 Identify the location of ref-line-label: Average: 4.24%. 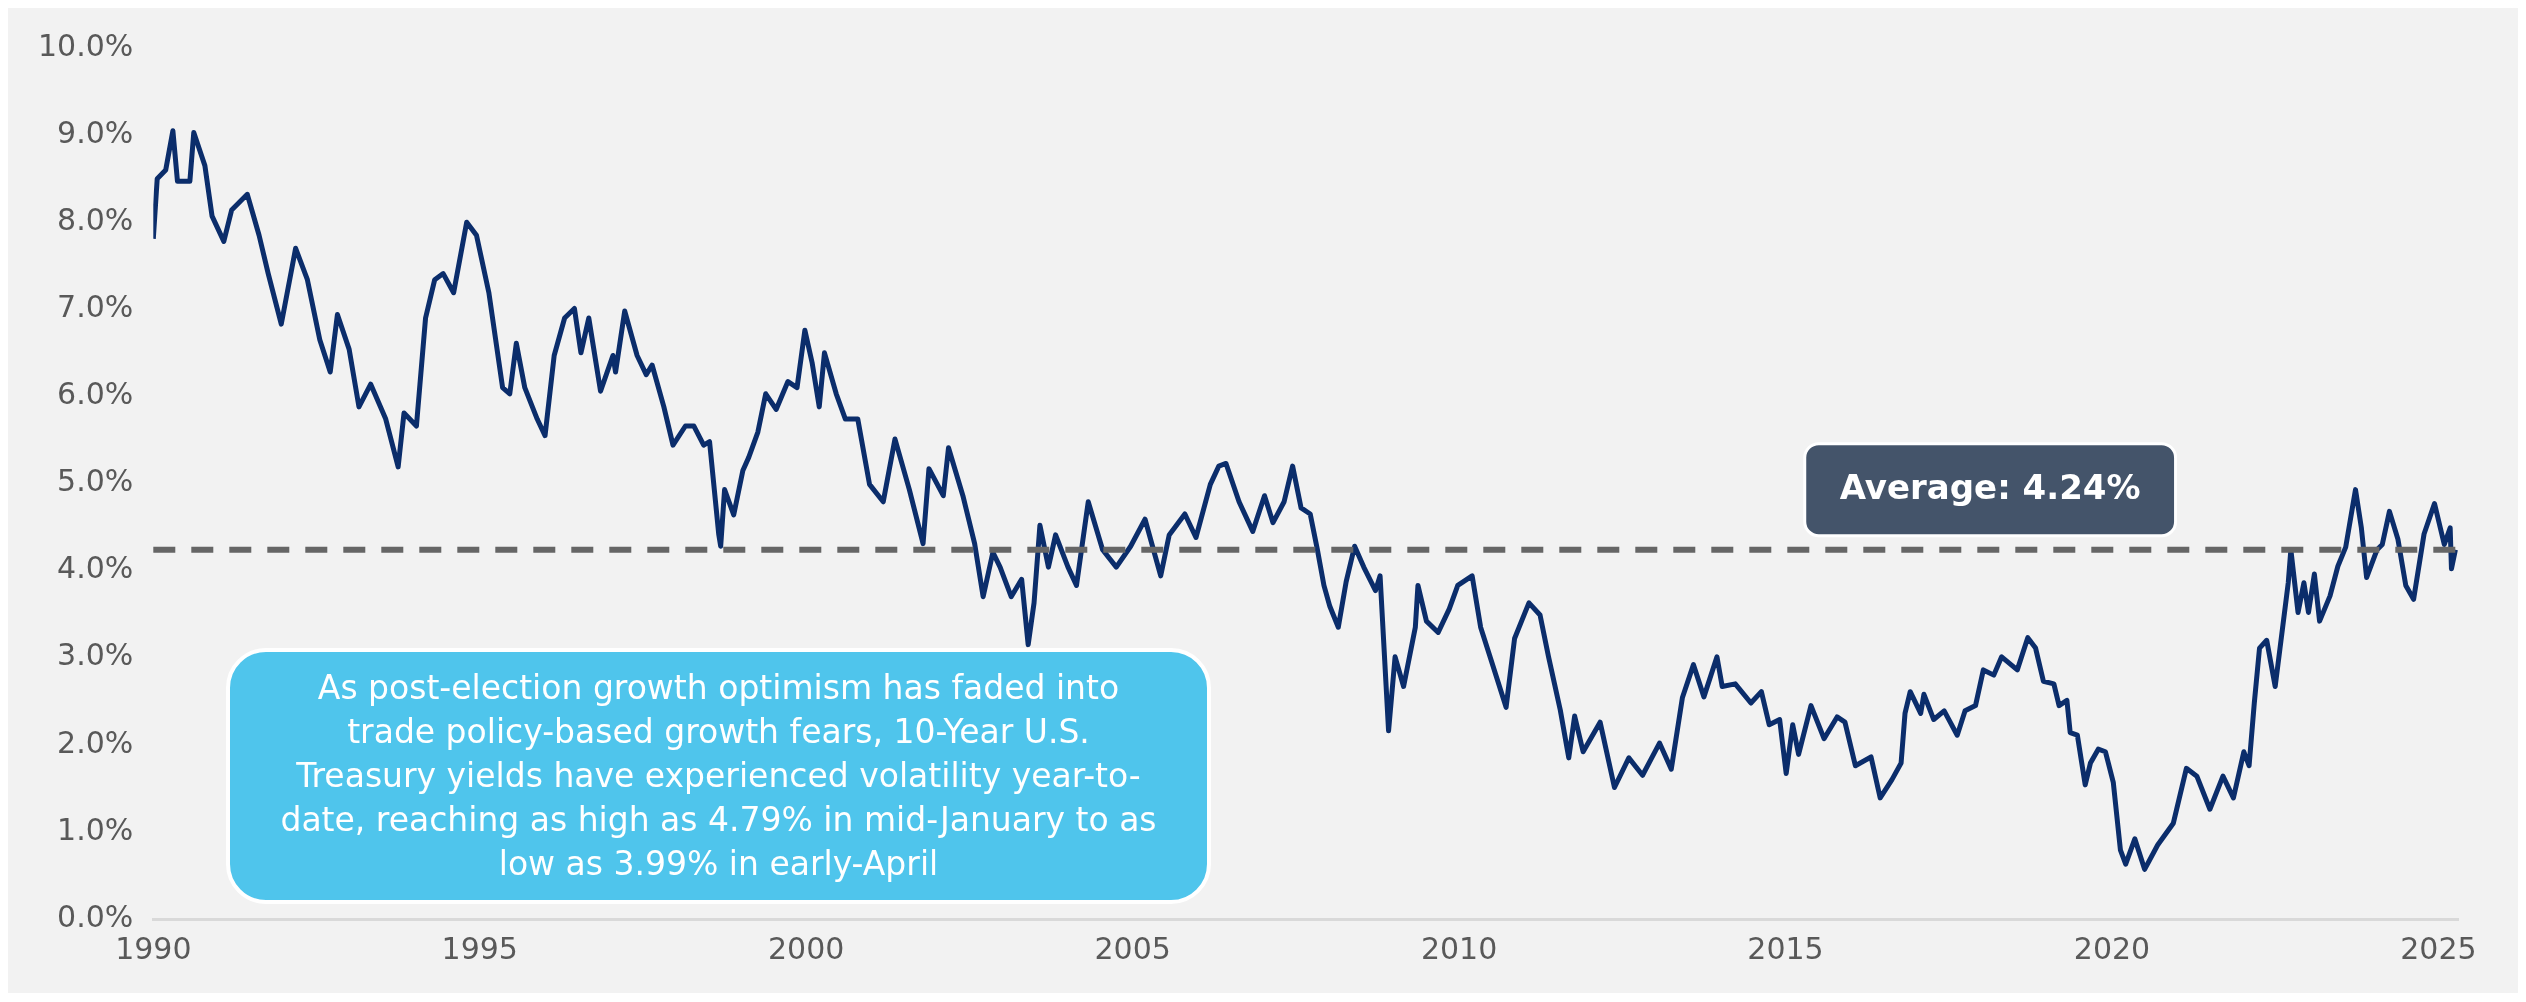
(1990, 486).